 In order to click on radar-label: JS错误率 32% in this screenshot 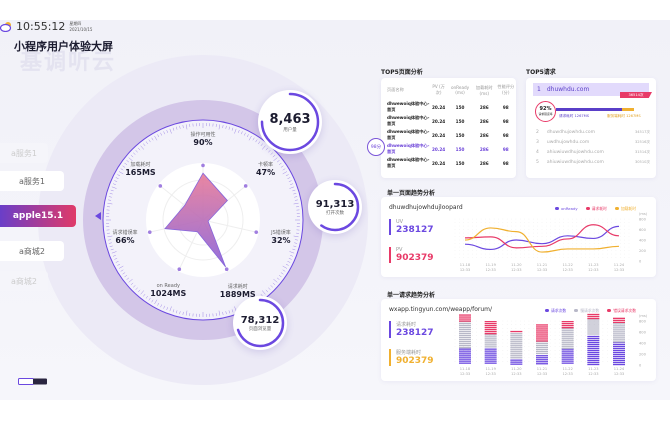, I will do `click(281, 237)`.